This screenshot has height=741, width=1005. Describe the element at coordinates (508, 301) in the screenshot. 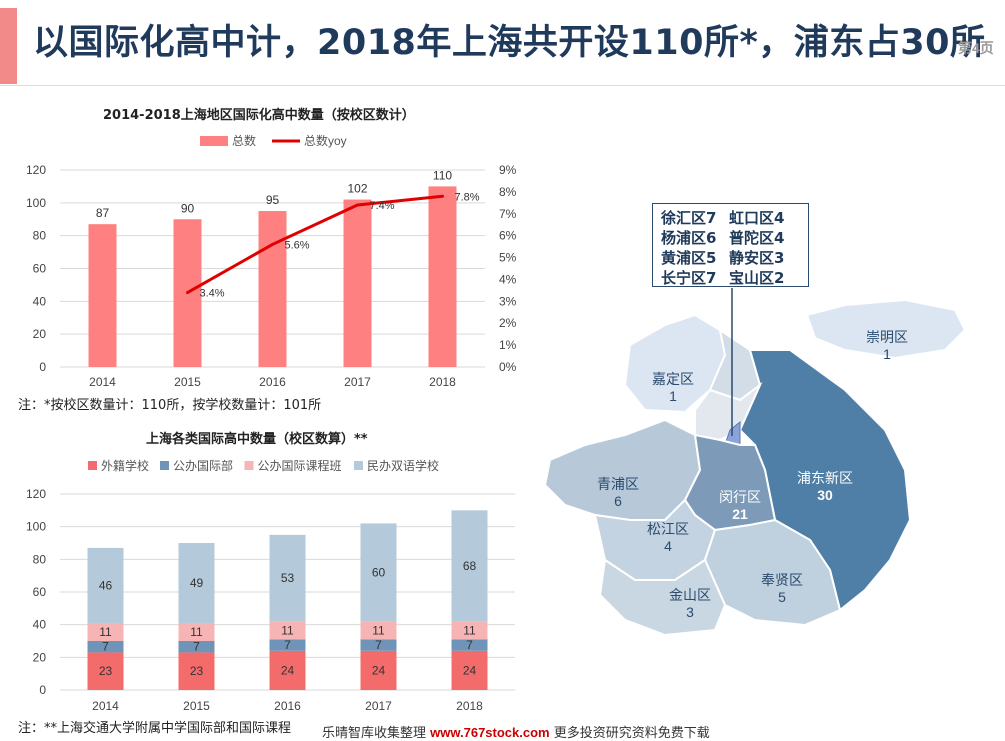

I see `y2-tick-label: 3%` at that location.